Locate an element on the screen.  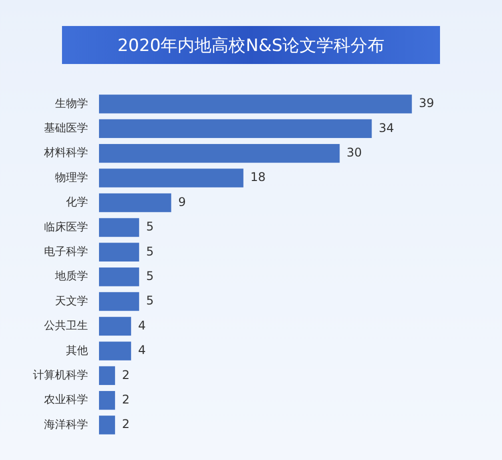
y-tick-label: 其他 is located at coordinates (77, 350).